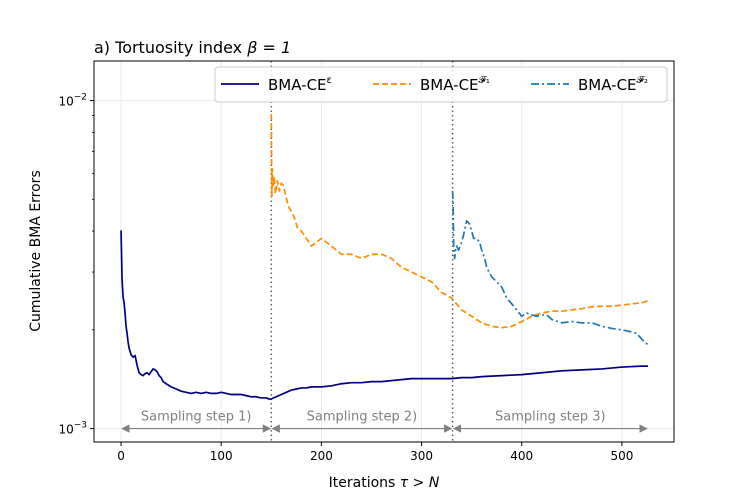 This screenshot has height=500, width=750. I want to click on x-axis-label: Iterations τ > N, so click(384, 483).